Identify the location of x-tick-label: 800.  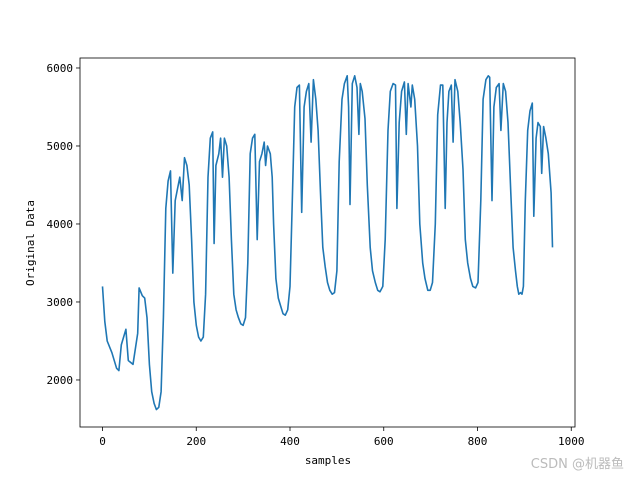
(478, 441).